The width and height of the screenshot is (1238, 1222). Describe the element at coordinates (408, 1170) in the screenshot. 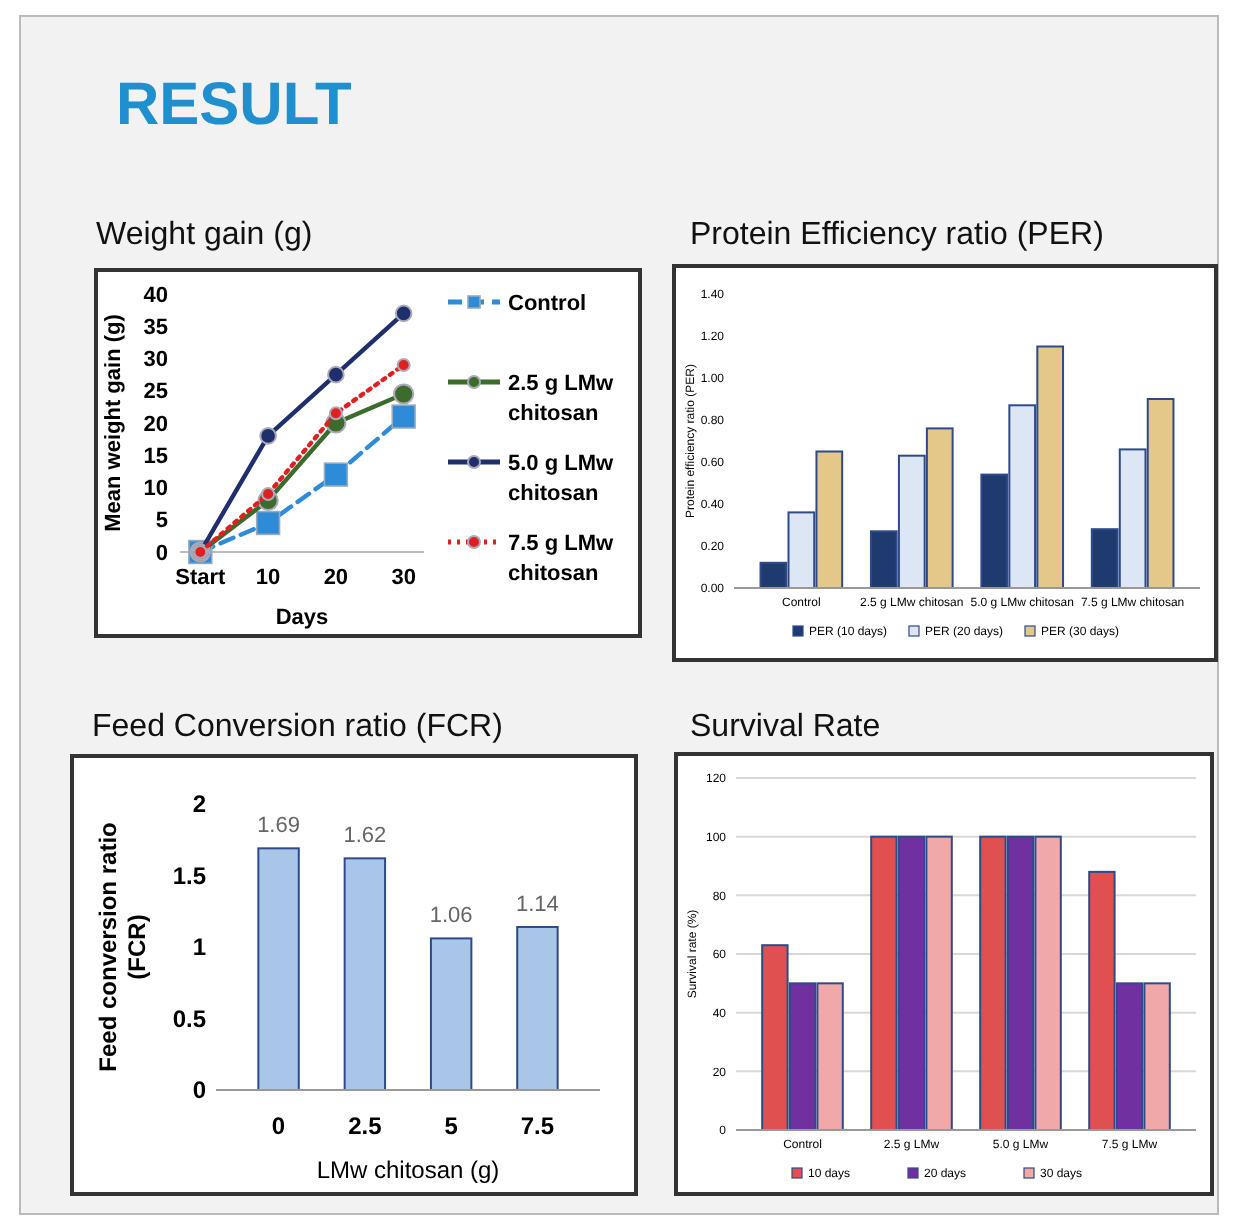

I see `x-axis-title: LMw chitosan (g)` at that location.